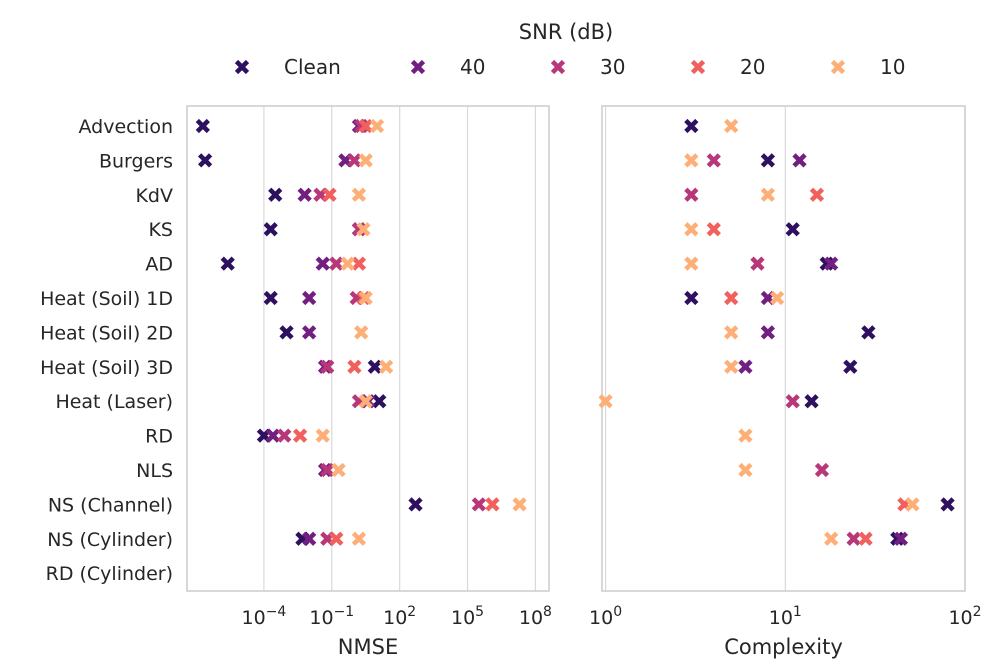 Image resolution: width=997 pixels, height=672 pixels. What do you see at coordinates (264, 616) in the screenshot?
I see `x-tick-label: 10⁻⁴` at bounding box center [264, 616].